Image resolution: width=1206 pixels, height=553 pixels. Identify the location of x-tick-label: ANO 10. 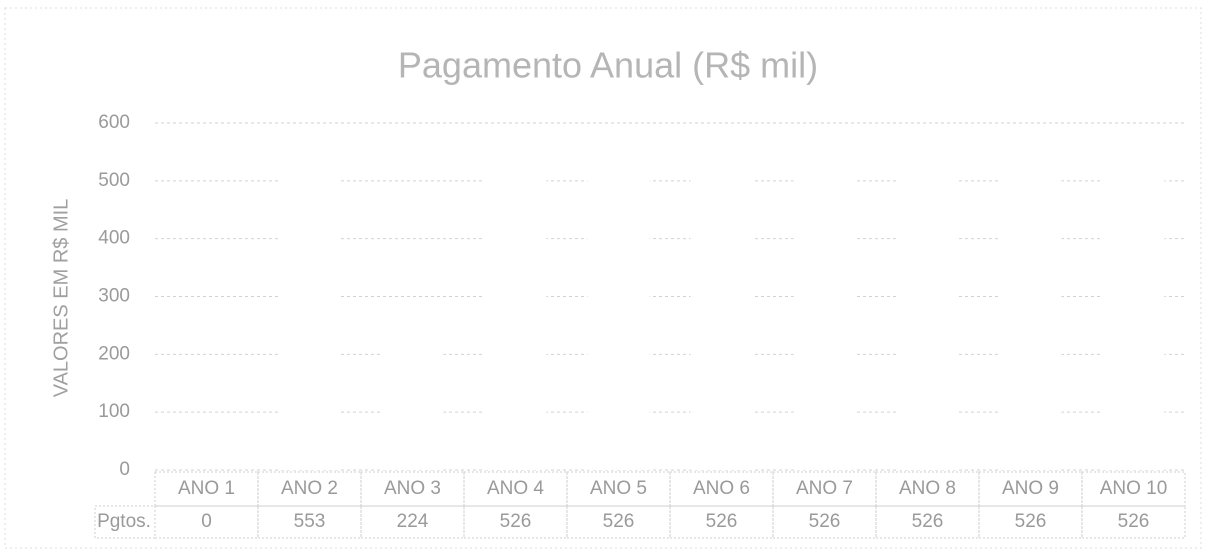
(1134, 488).